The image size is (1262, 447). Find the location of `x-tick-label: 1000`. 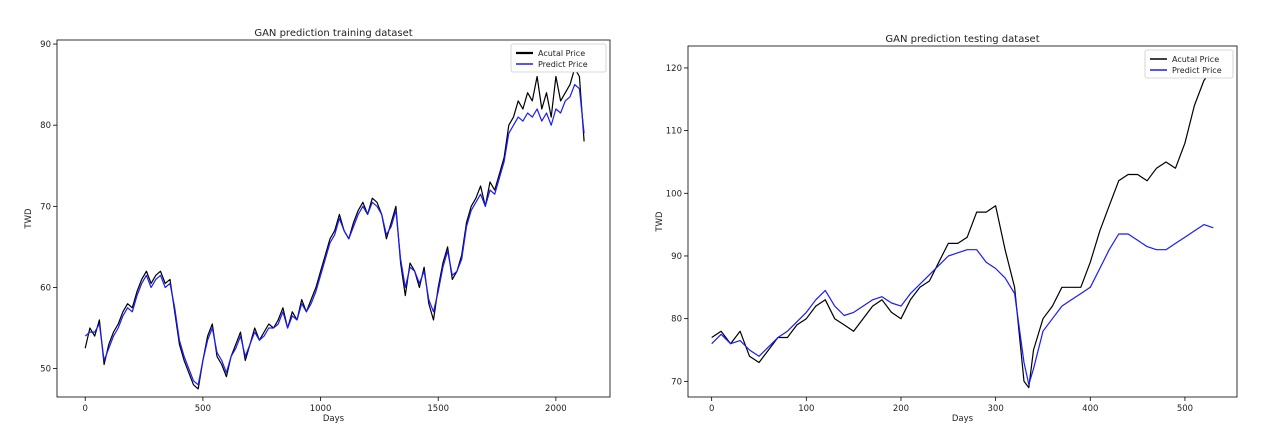

x-tick-label: 1000 is located at coordinates (321, 409).